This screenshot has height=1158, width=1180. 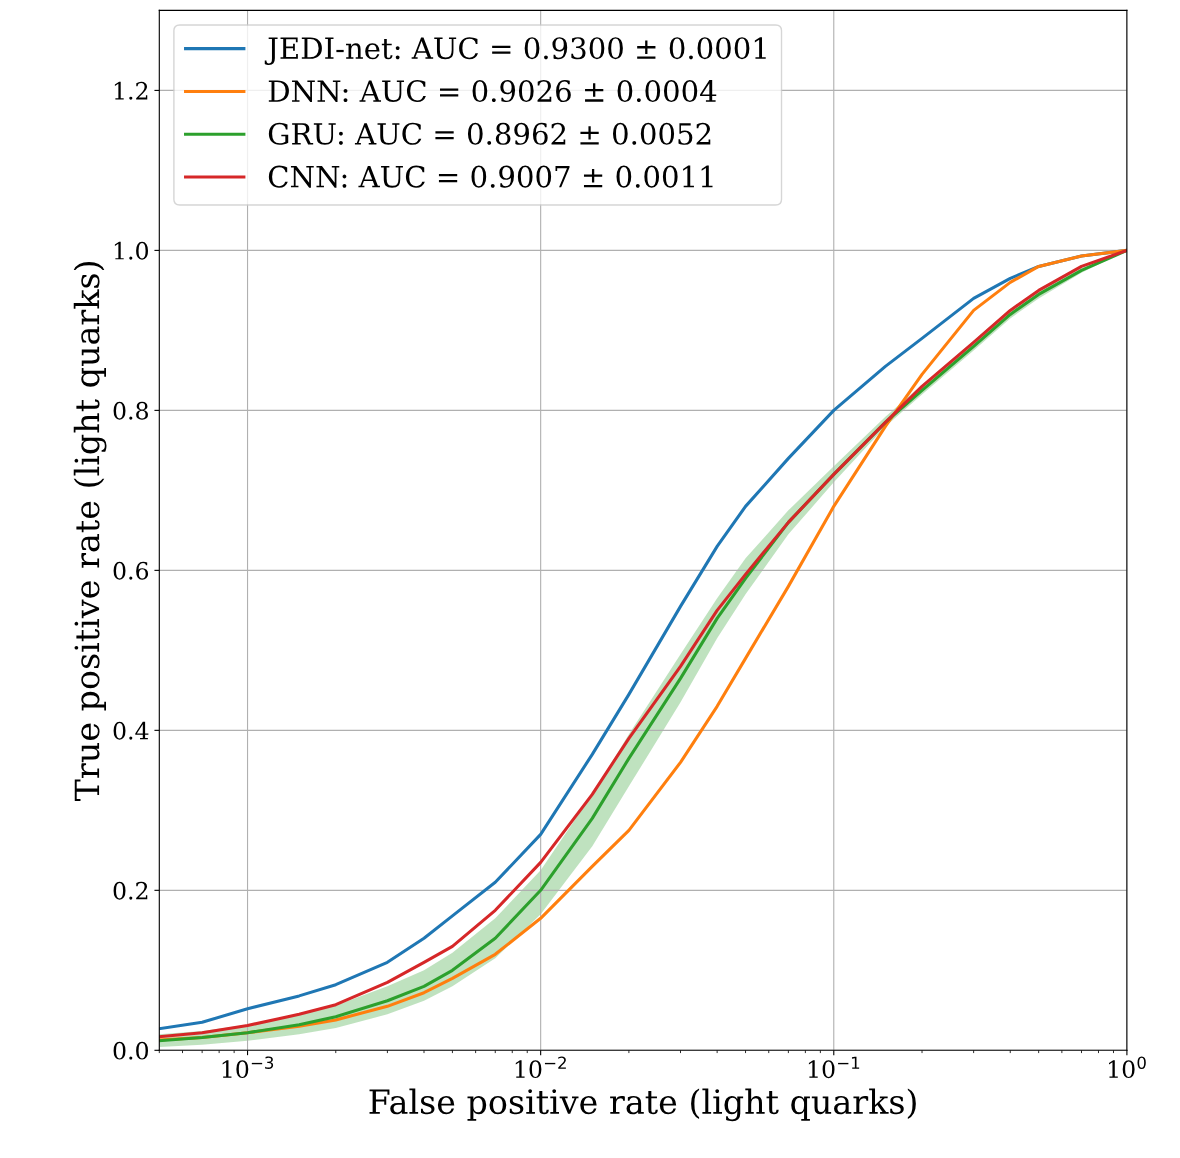 What do you see at coordinates (834, 1067) in the screenshot?
I see `x-tick-label: 10$^{−1}$` at bounding box center [834, 1067].